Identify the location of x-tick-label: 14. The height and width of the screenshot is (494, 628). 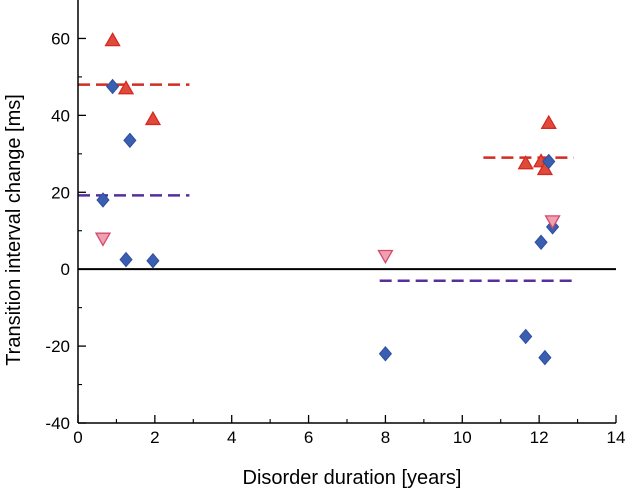
(616, 437).